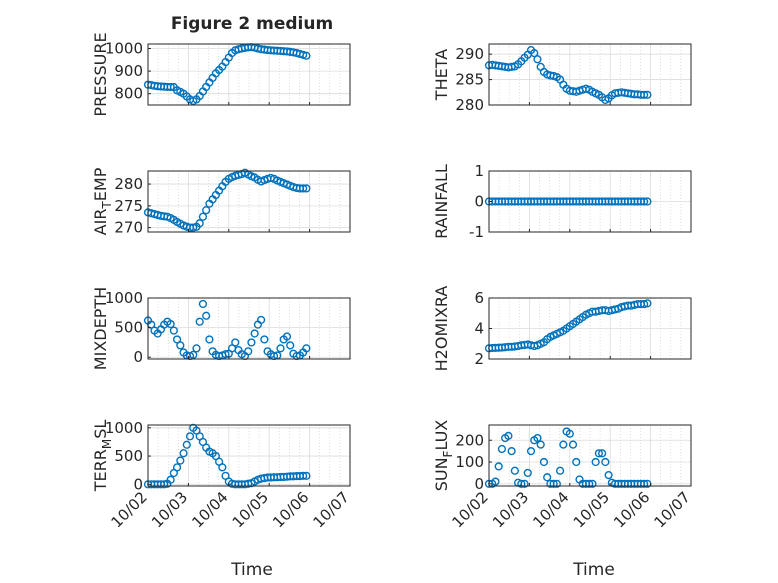  Describe the element at coordinates (562, 201) in the screenshot. I see `subplot-4: -1 0 1 RAINFALL` at that location.